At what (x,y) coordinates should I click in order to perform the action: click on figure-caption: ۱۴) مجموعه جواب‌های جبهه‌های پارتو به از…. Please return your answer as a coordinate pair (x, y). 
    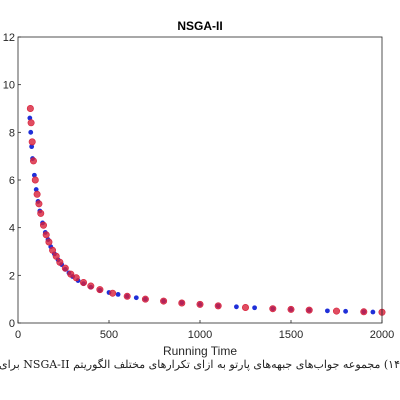
    Looking at the image, I should click on (200, 364).